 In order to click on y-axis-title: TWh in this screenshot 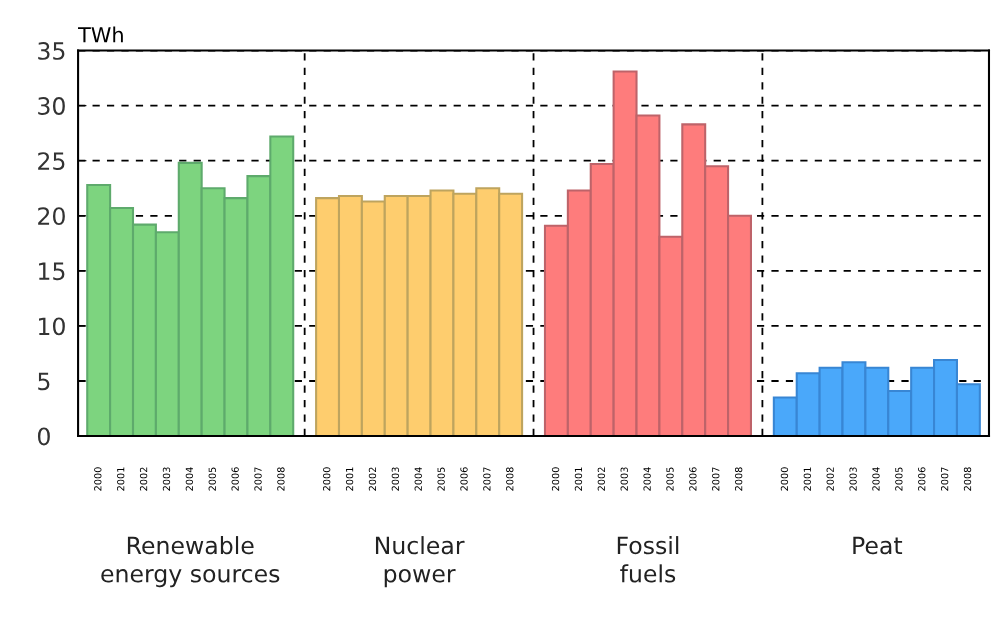, I will do `click(100, 34)`.